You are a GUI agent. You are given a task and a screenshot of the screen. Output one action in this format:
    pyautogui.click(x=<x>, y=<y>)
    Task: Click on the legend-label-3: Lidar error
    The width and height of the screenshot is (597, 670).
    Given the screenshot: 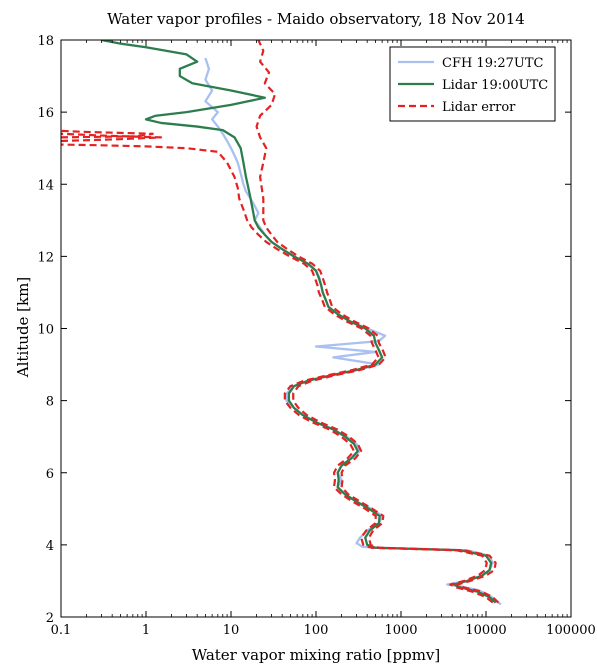 What is the action you would take?
    pyautogui.click(x=479, y=107)
    